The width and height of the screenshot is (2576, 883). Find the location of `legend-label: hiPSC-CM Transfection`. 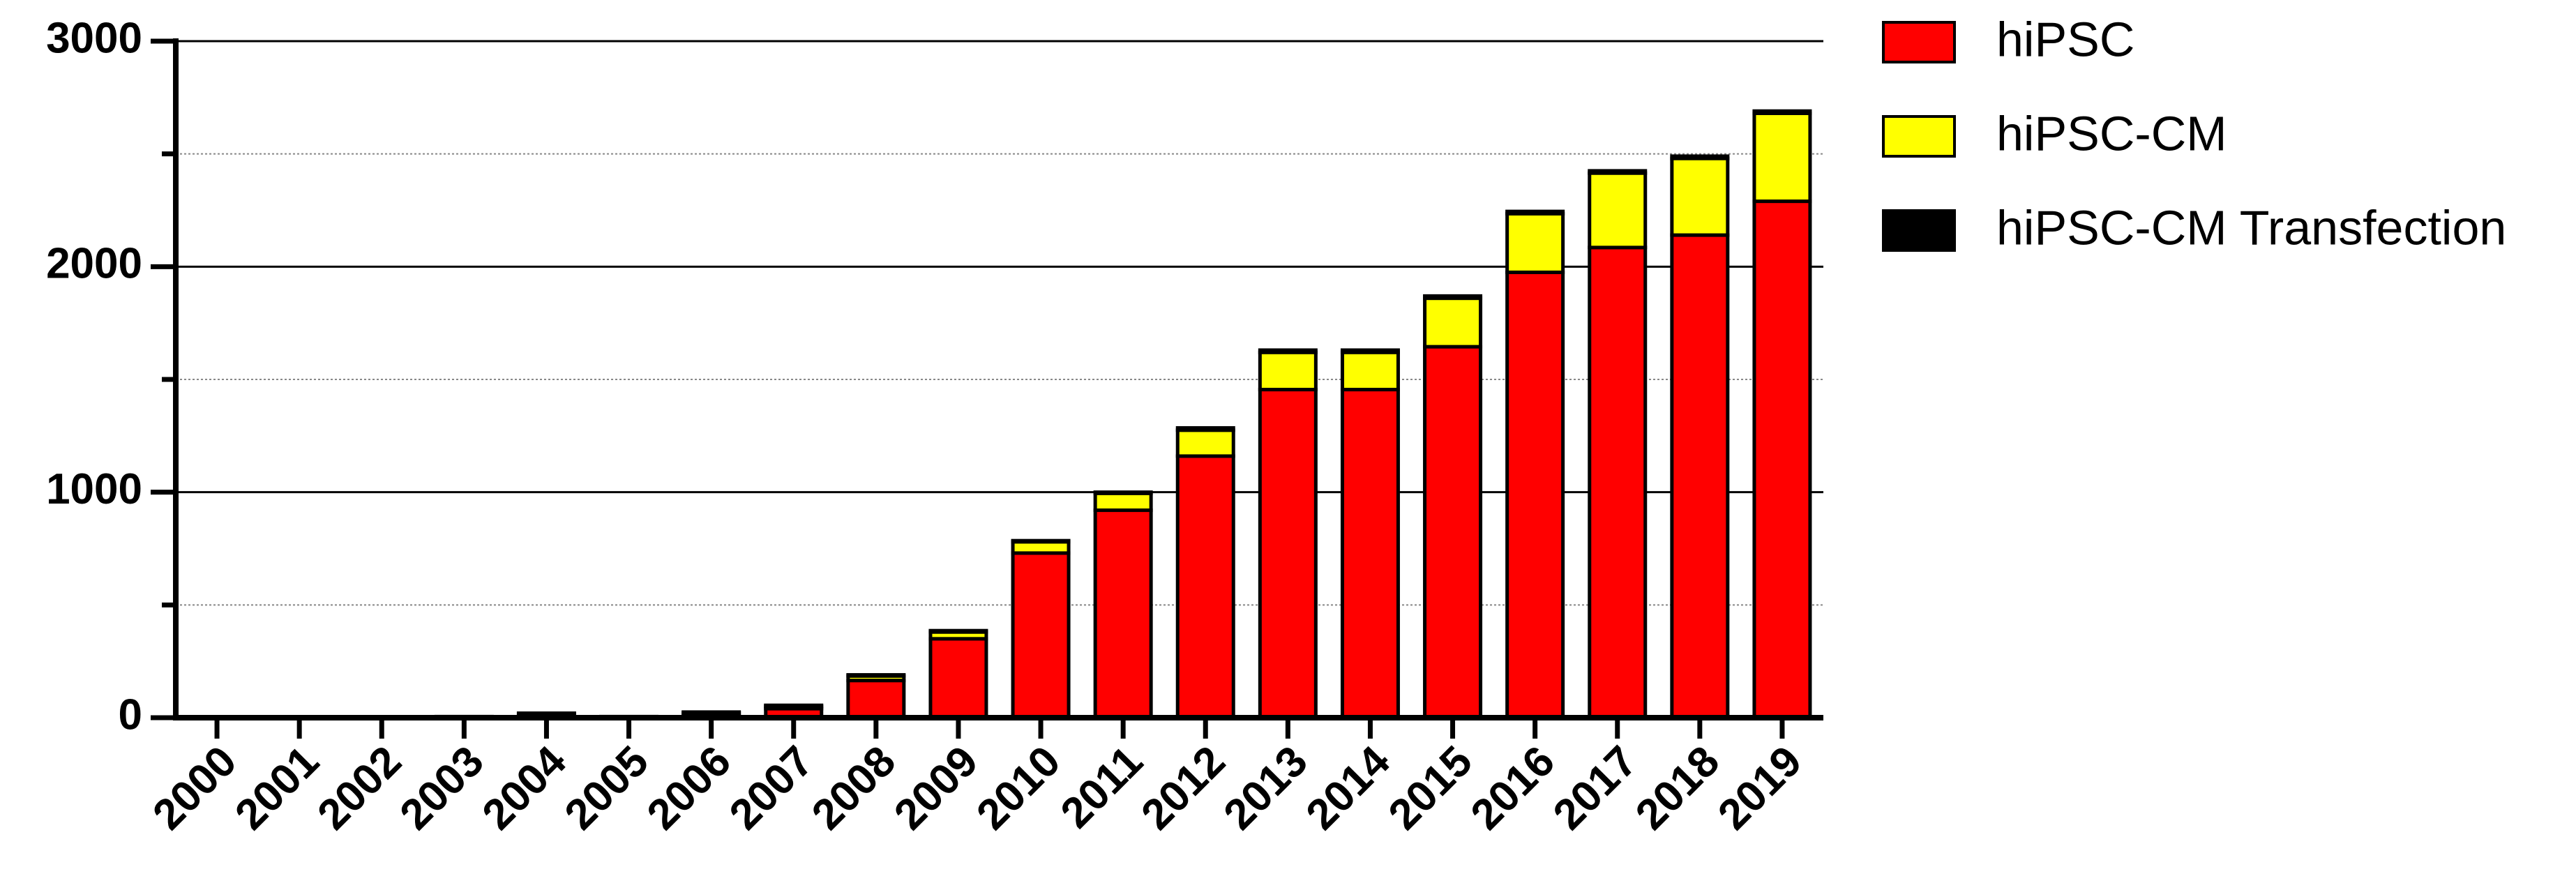

legend-label: hiPSC-CM Transfection is located at coordinates (2251, 228).